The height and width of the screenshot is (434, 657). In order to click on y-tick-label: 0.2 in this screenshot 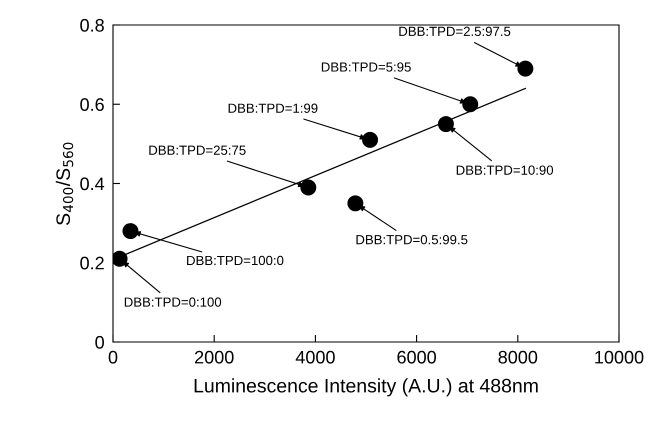, I will do `click(92, 263)`.